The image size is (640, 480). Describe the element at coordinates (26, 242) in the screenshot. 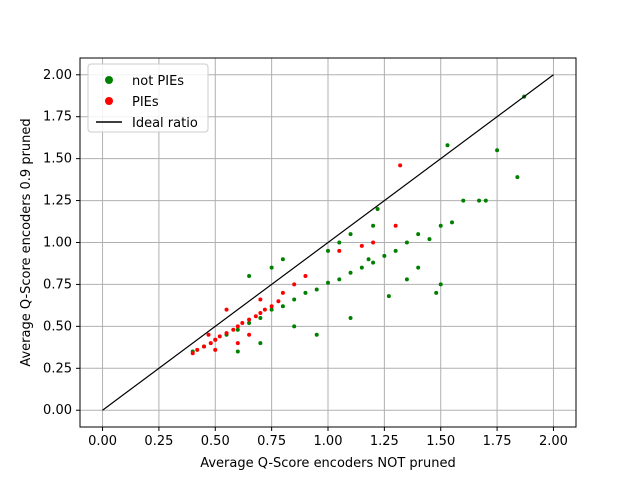

I see `y-axis-label: Average Q-Score encoders 0.9 pruned` at that location.